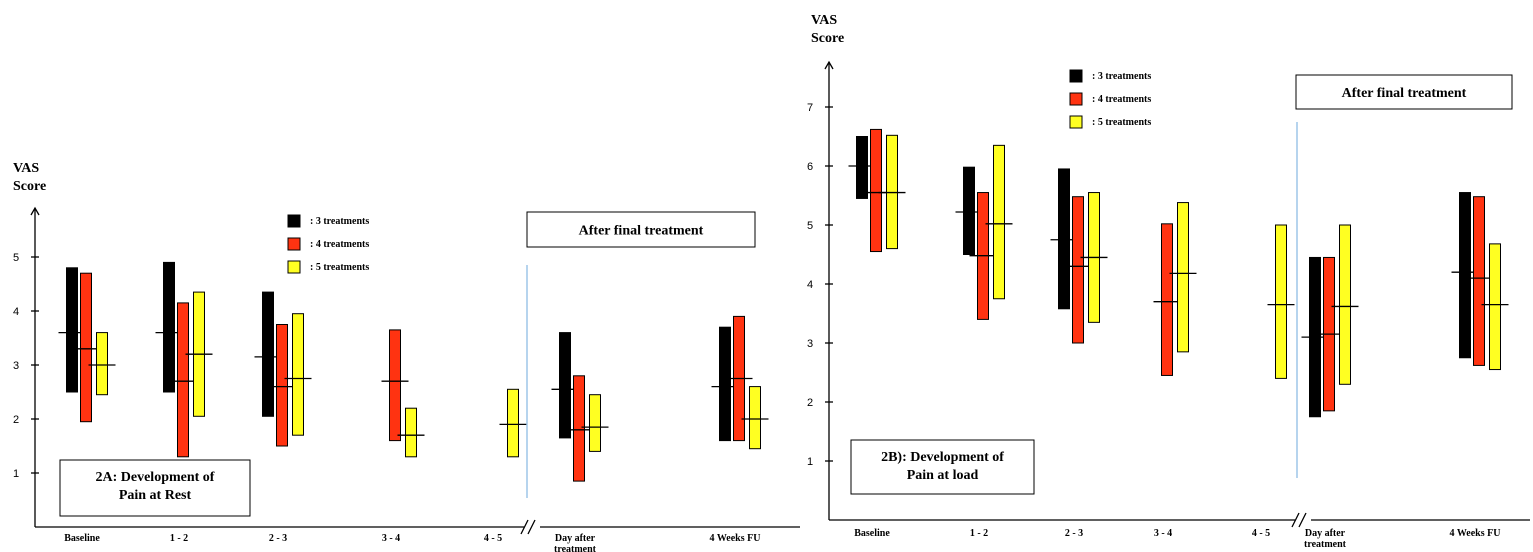 The image size is (1533, 552). I want to click on panel-label-text: Pain at Rest, so click(155, 495).